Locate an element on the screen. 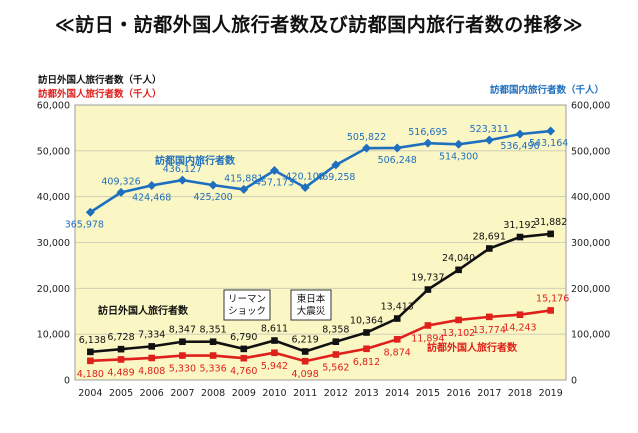 This screenshot has height=433, width=638. data-label: 31,882 is located at coordinates (550, 222).